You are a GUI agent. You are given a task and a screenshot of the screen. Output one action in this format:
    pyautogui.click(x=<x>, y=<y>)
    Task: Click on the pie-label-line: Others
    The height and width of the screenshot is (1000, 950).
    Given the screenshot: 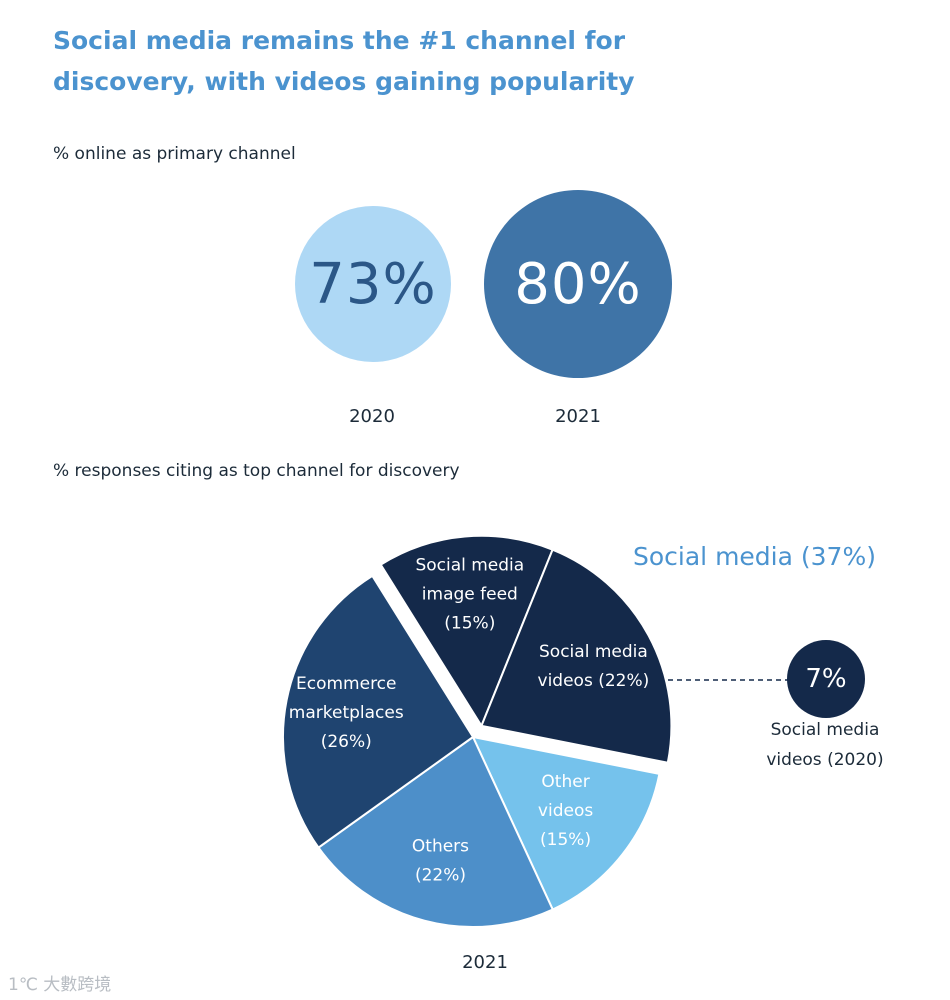 What is the action you would take?
    pyautogui.click(x=440, y=847)
    